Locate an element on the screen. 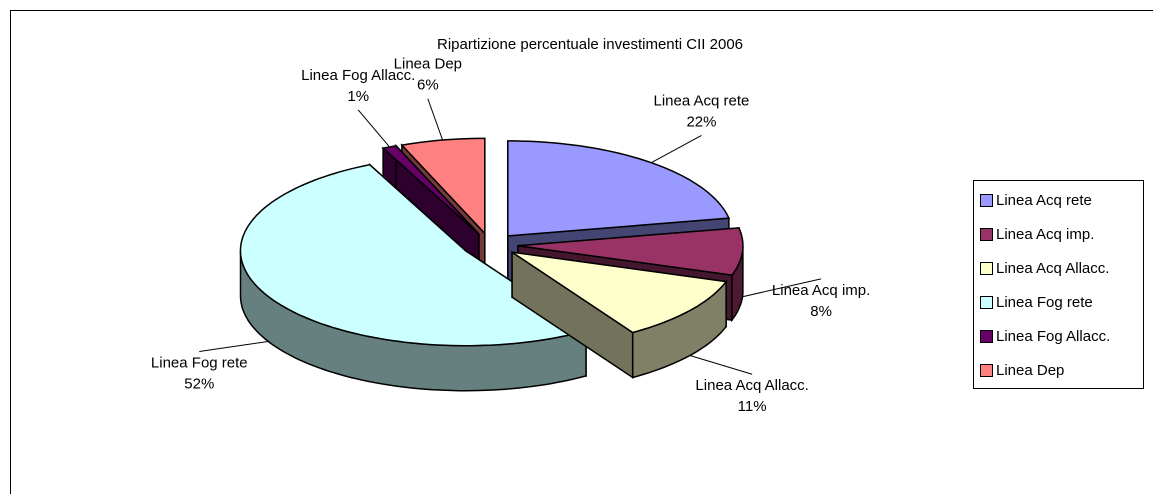  data-label-name: Linea Dep is located at coordinates (428, 64).